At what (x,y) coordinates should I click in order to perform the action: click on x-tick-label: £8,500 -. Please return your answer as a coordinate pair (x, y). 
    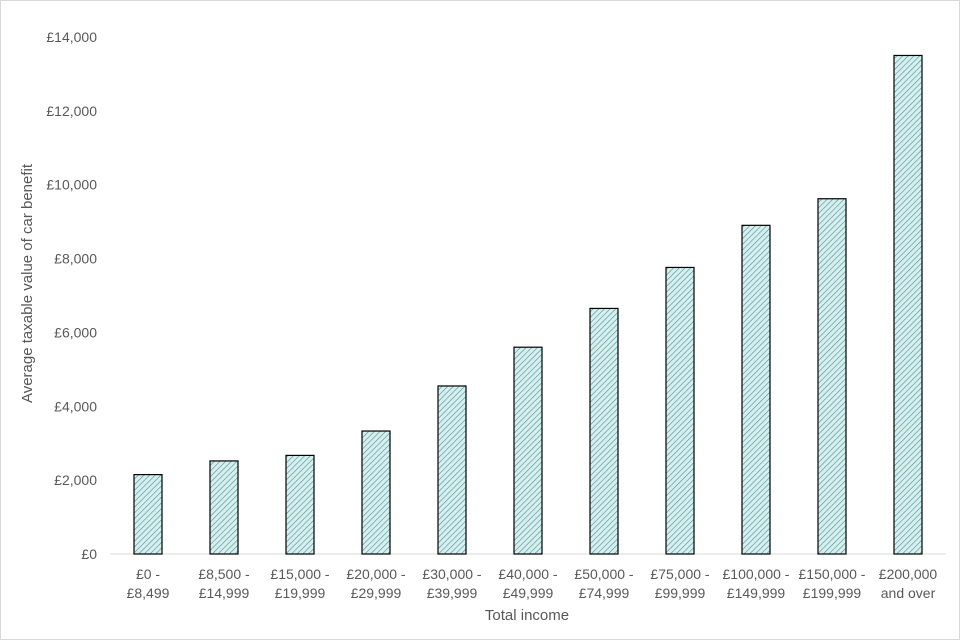
    Looking at the image, I should click on (224, 574).